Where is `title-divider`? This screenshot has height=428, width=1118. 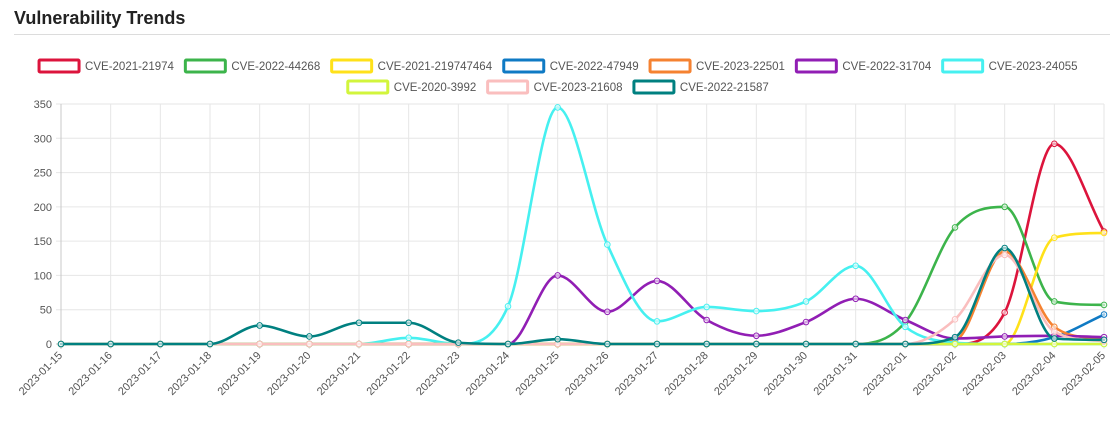
title-divider is located at coordinates (562, 34).